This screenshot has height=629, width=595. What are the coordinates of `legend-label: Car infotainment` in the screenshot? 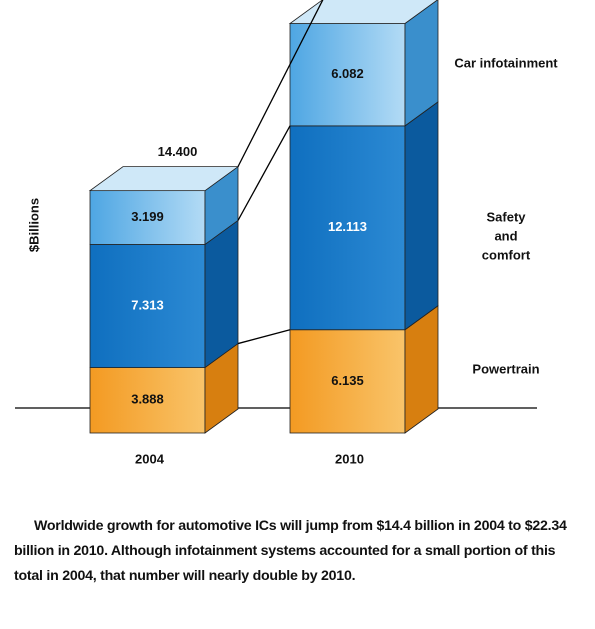 It's located at (506, 63).